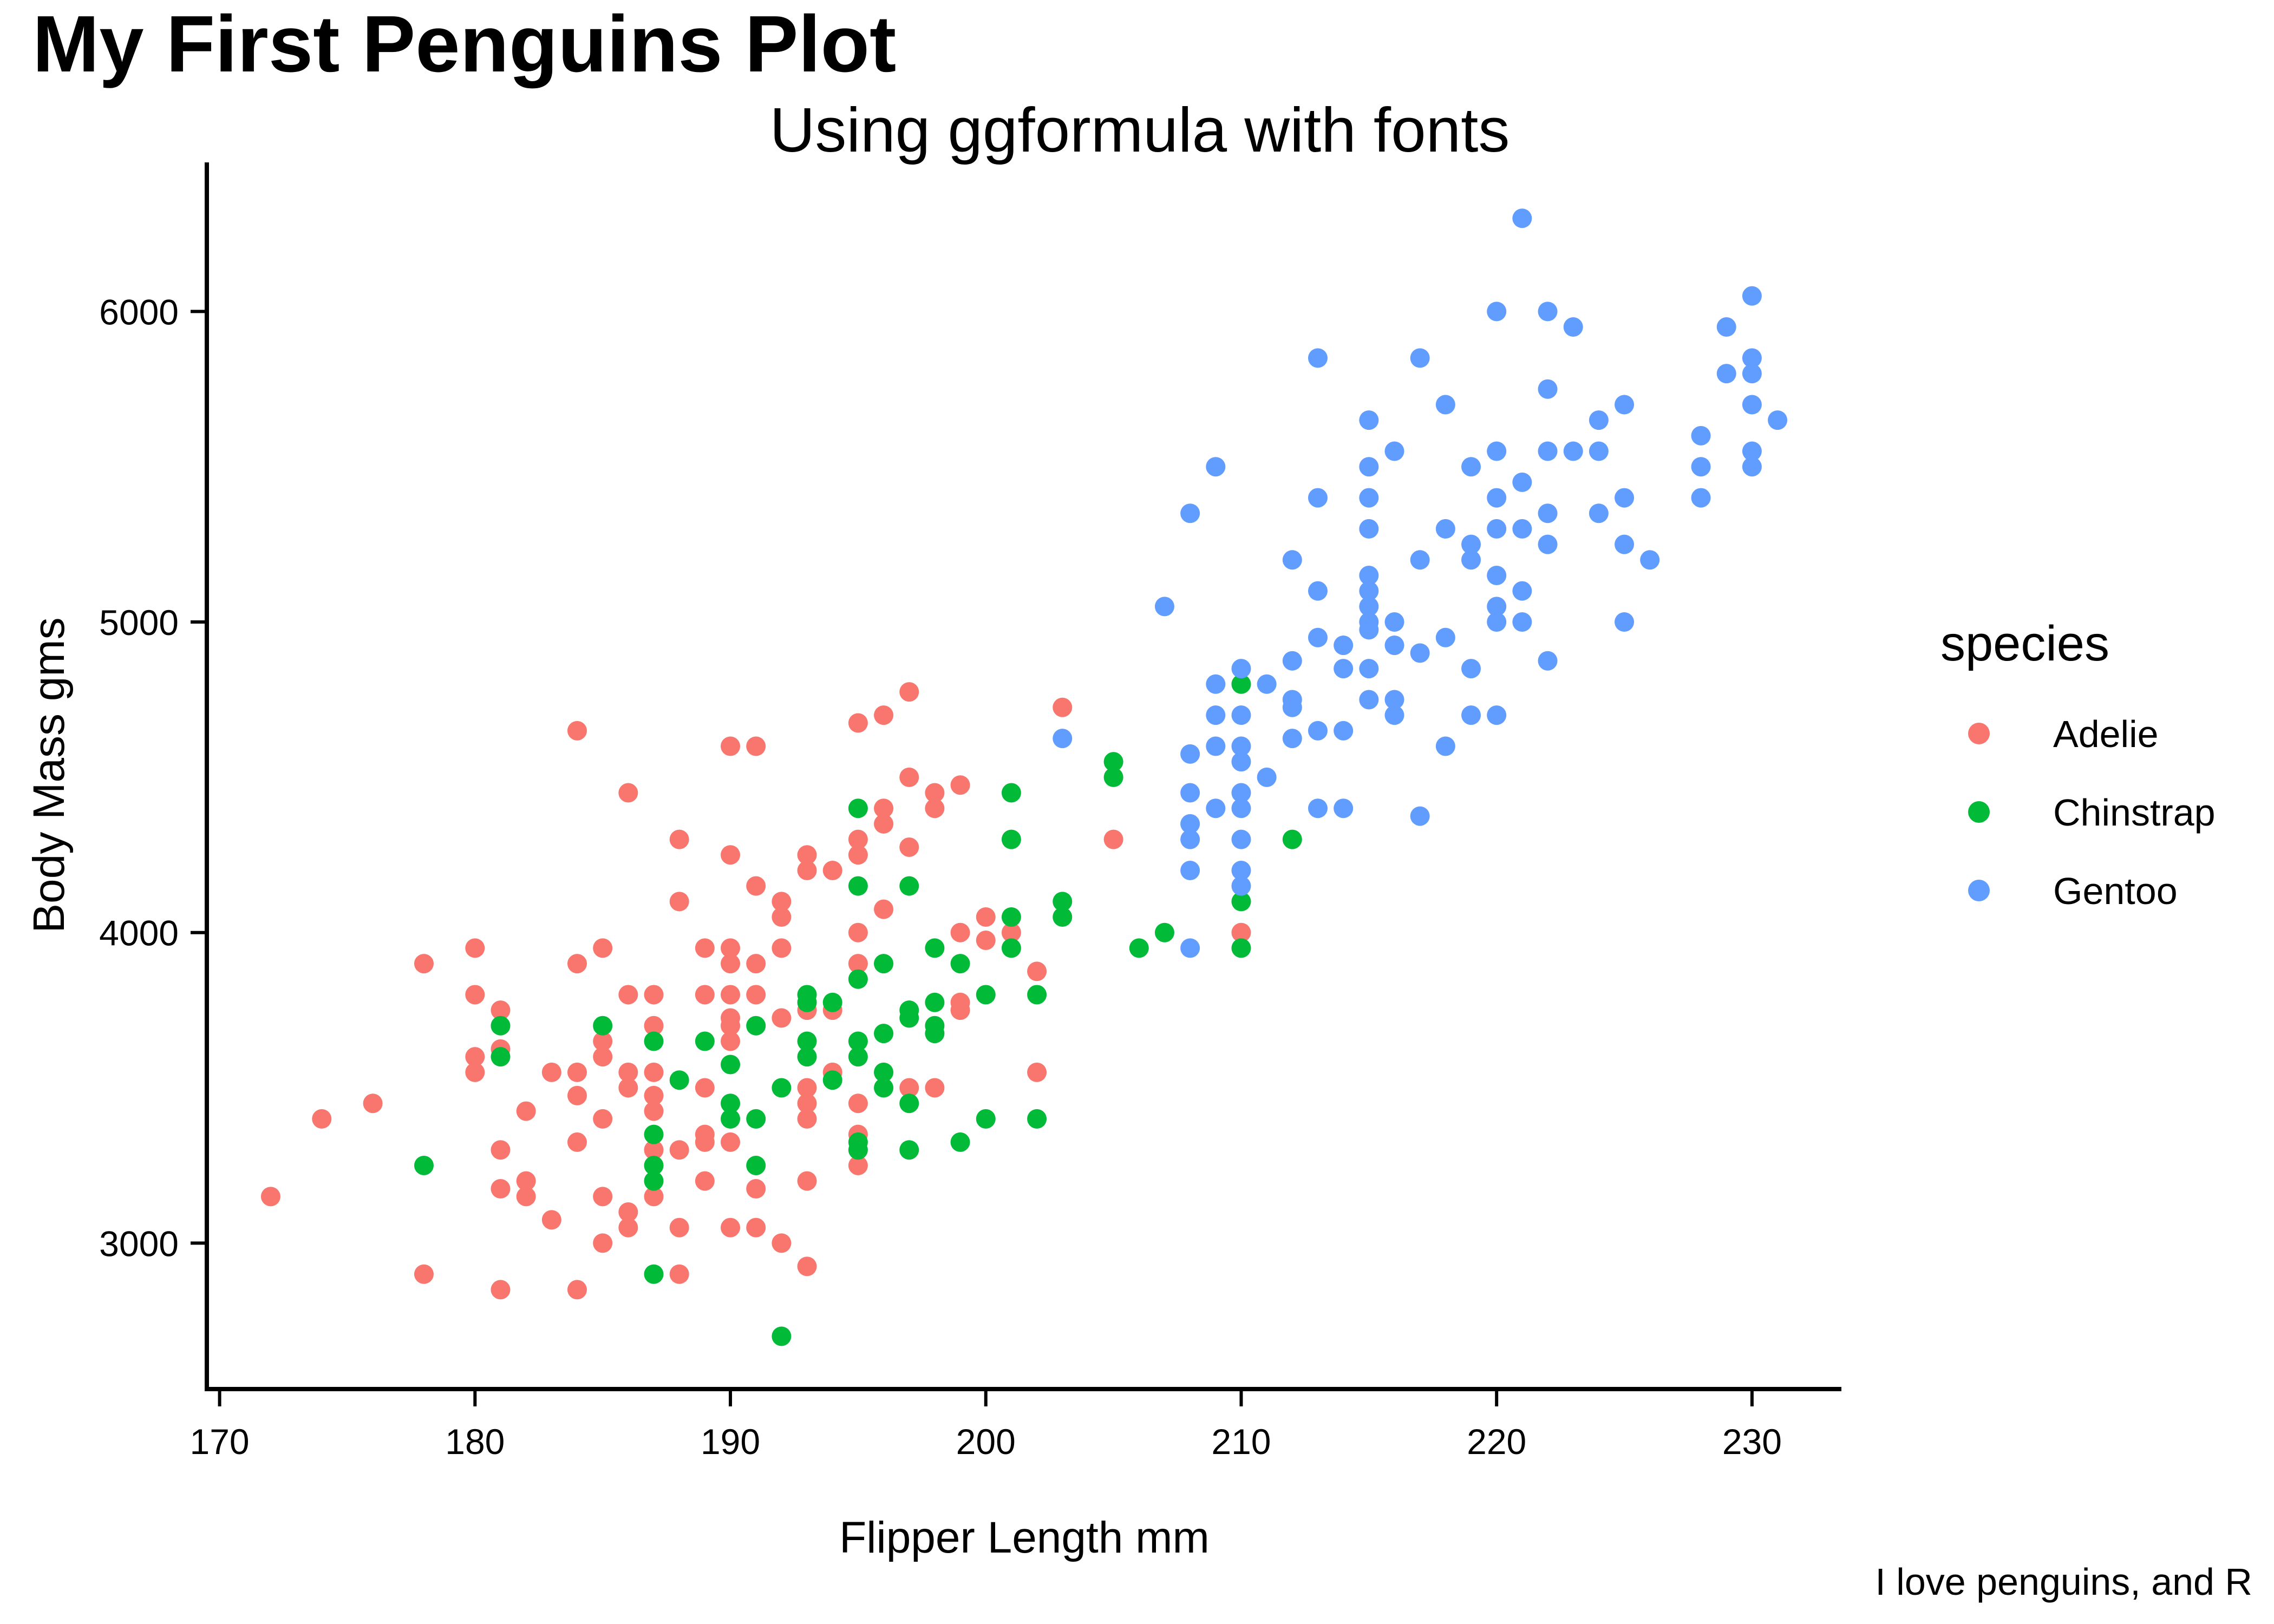  What do you see at coordinates (1140, 130) in the screenshot?
I see `chart-subtitle: Using ggformula with fonts` at bounding box center [1140, 130].